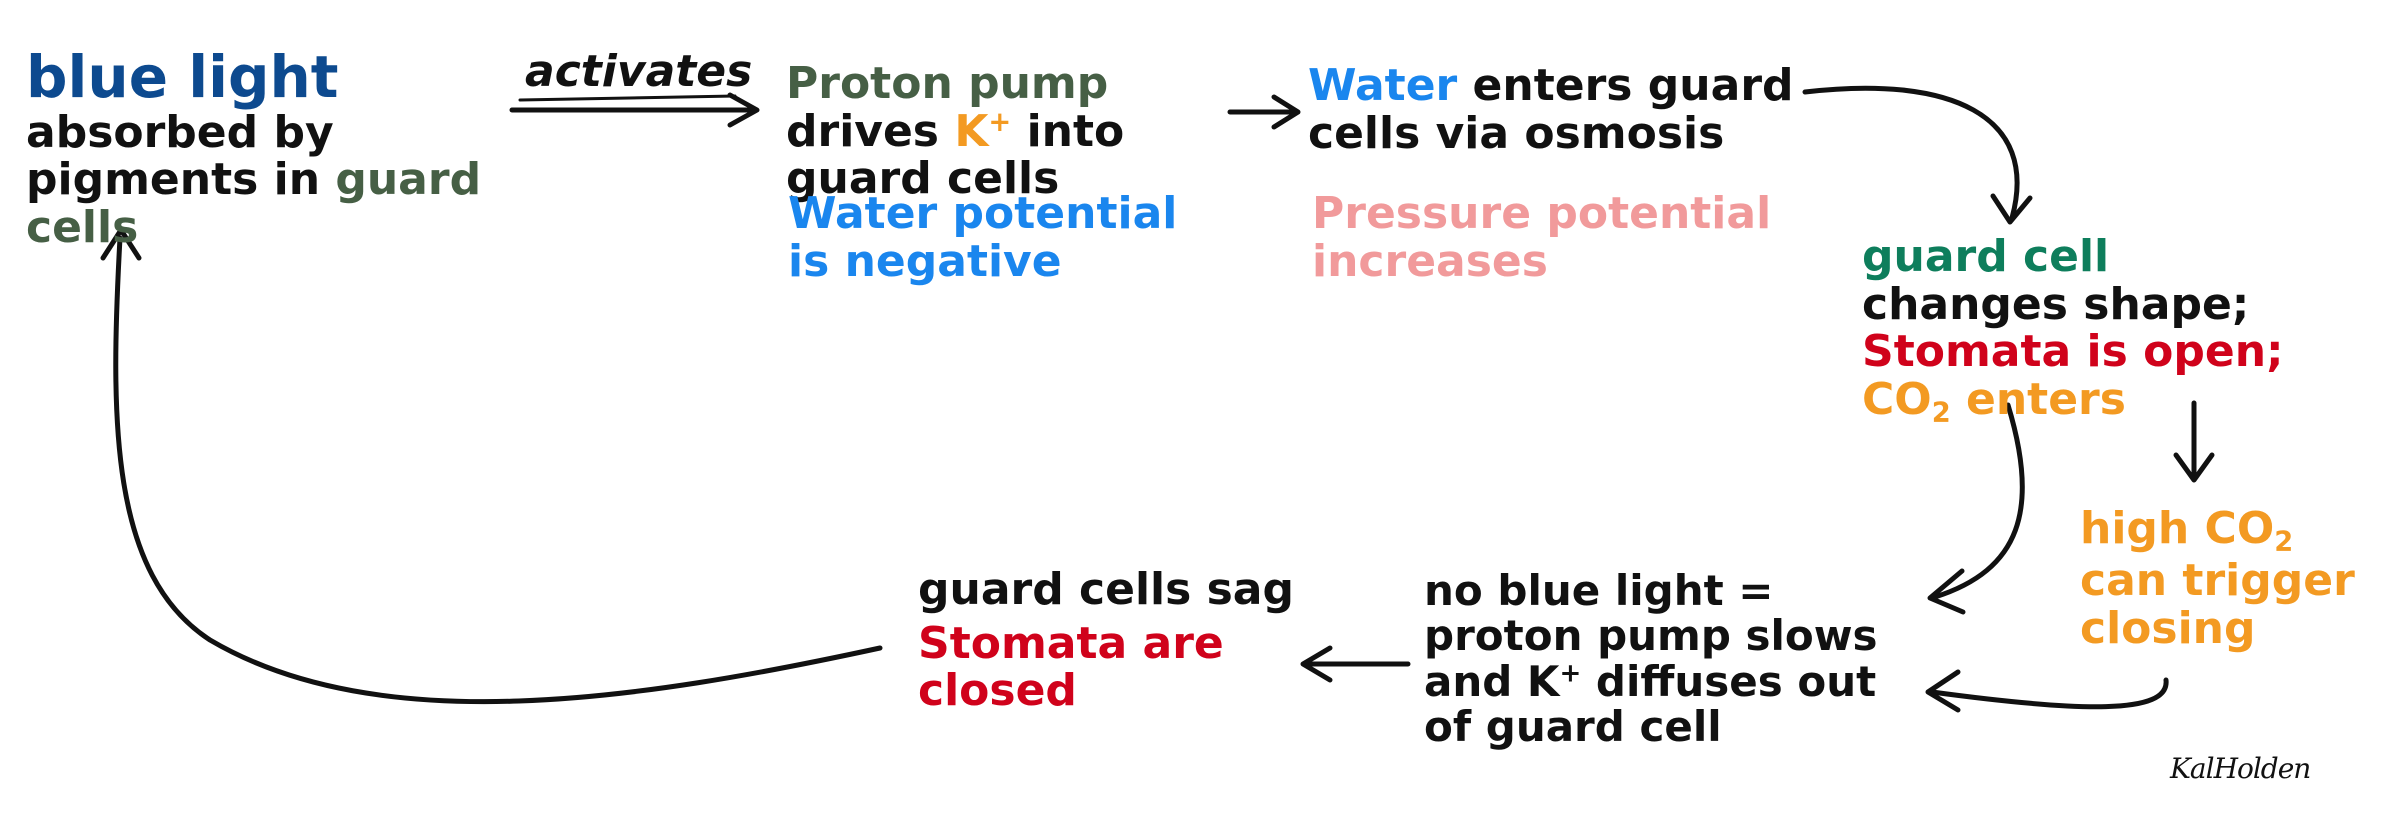 The width and height of the screenshot is (2381, 831). Describe the element at coordinates (639, 71) in the screenshot. I see `edge-label-activates: activates` at that location.